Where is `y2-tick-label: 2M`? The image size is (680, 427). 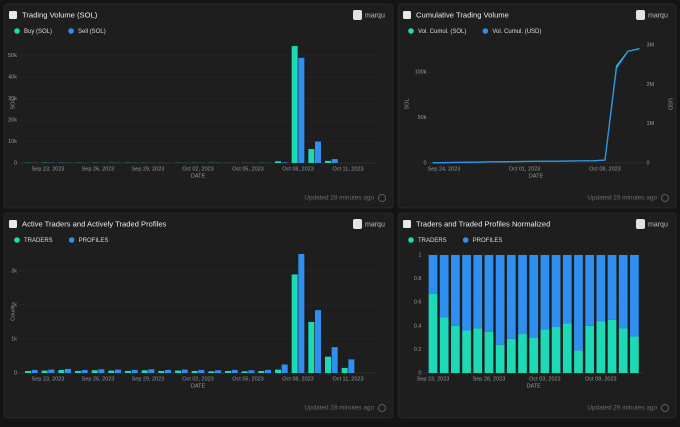
y2-tick-label: 2M is located at coordinates (651, 85).